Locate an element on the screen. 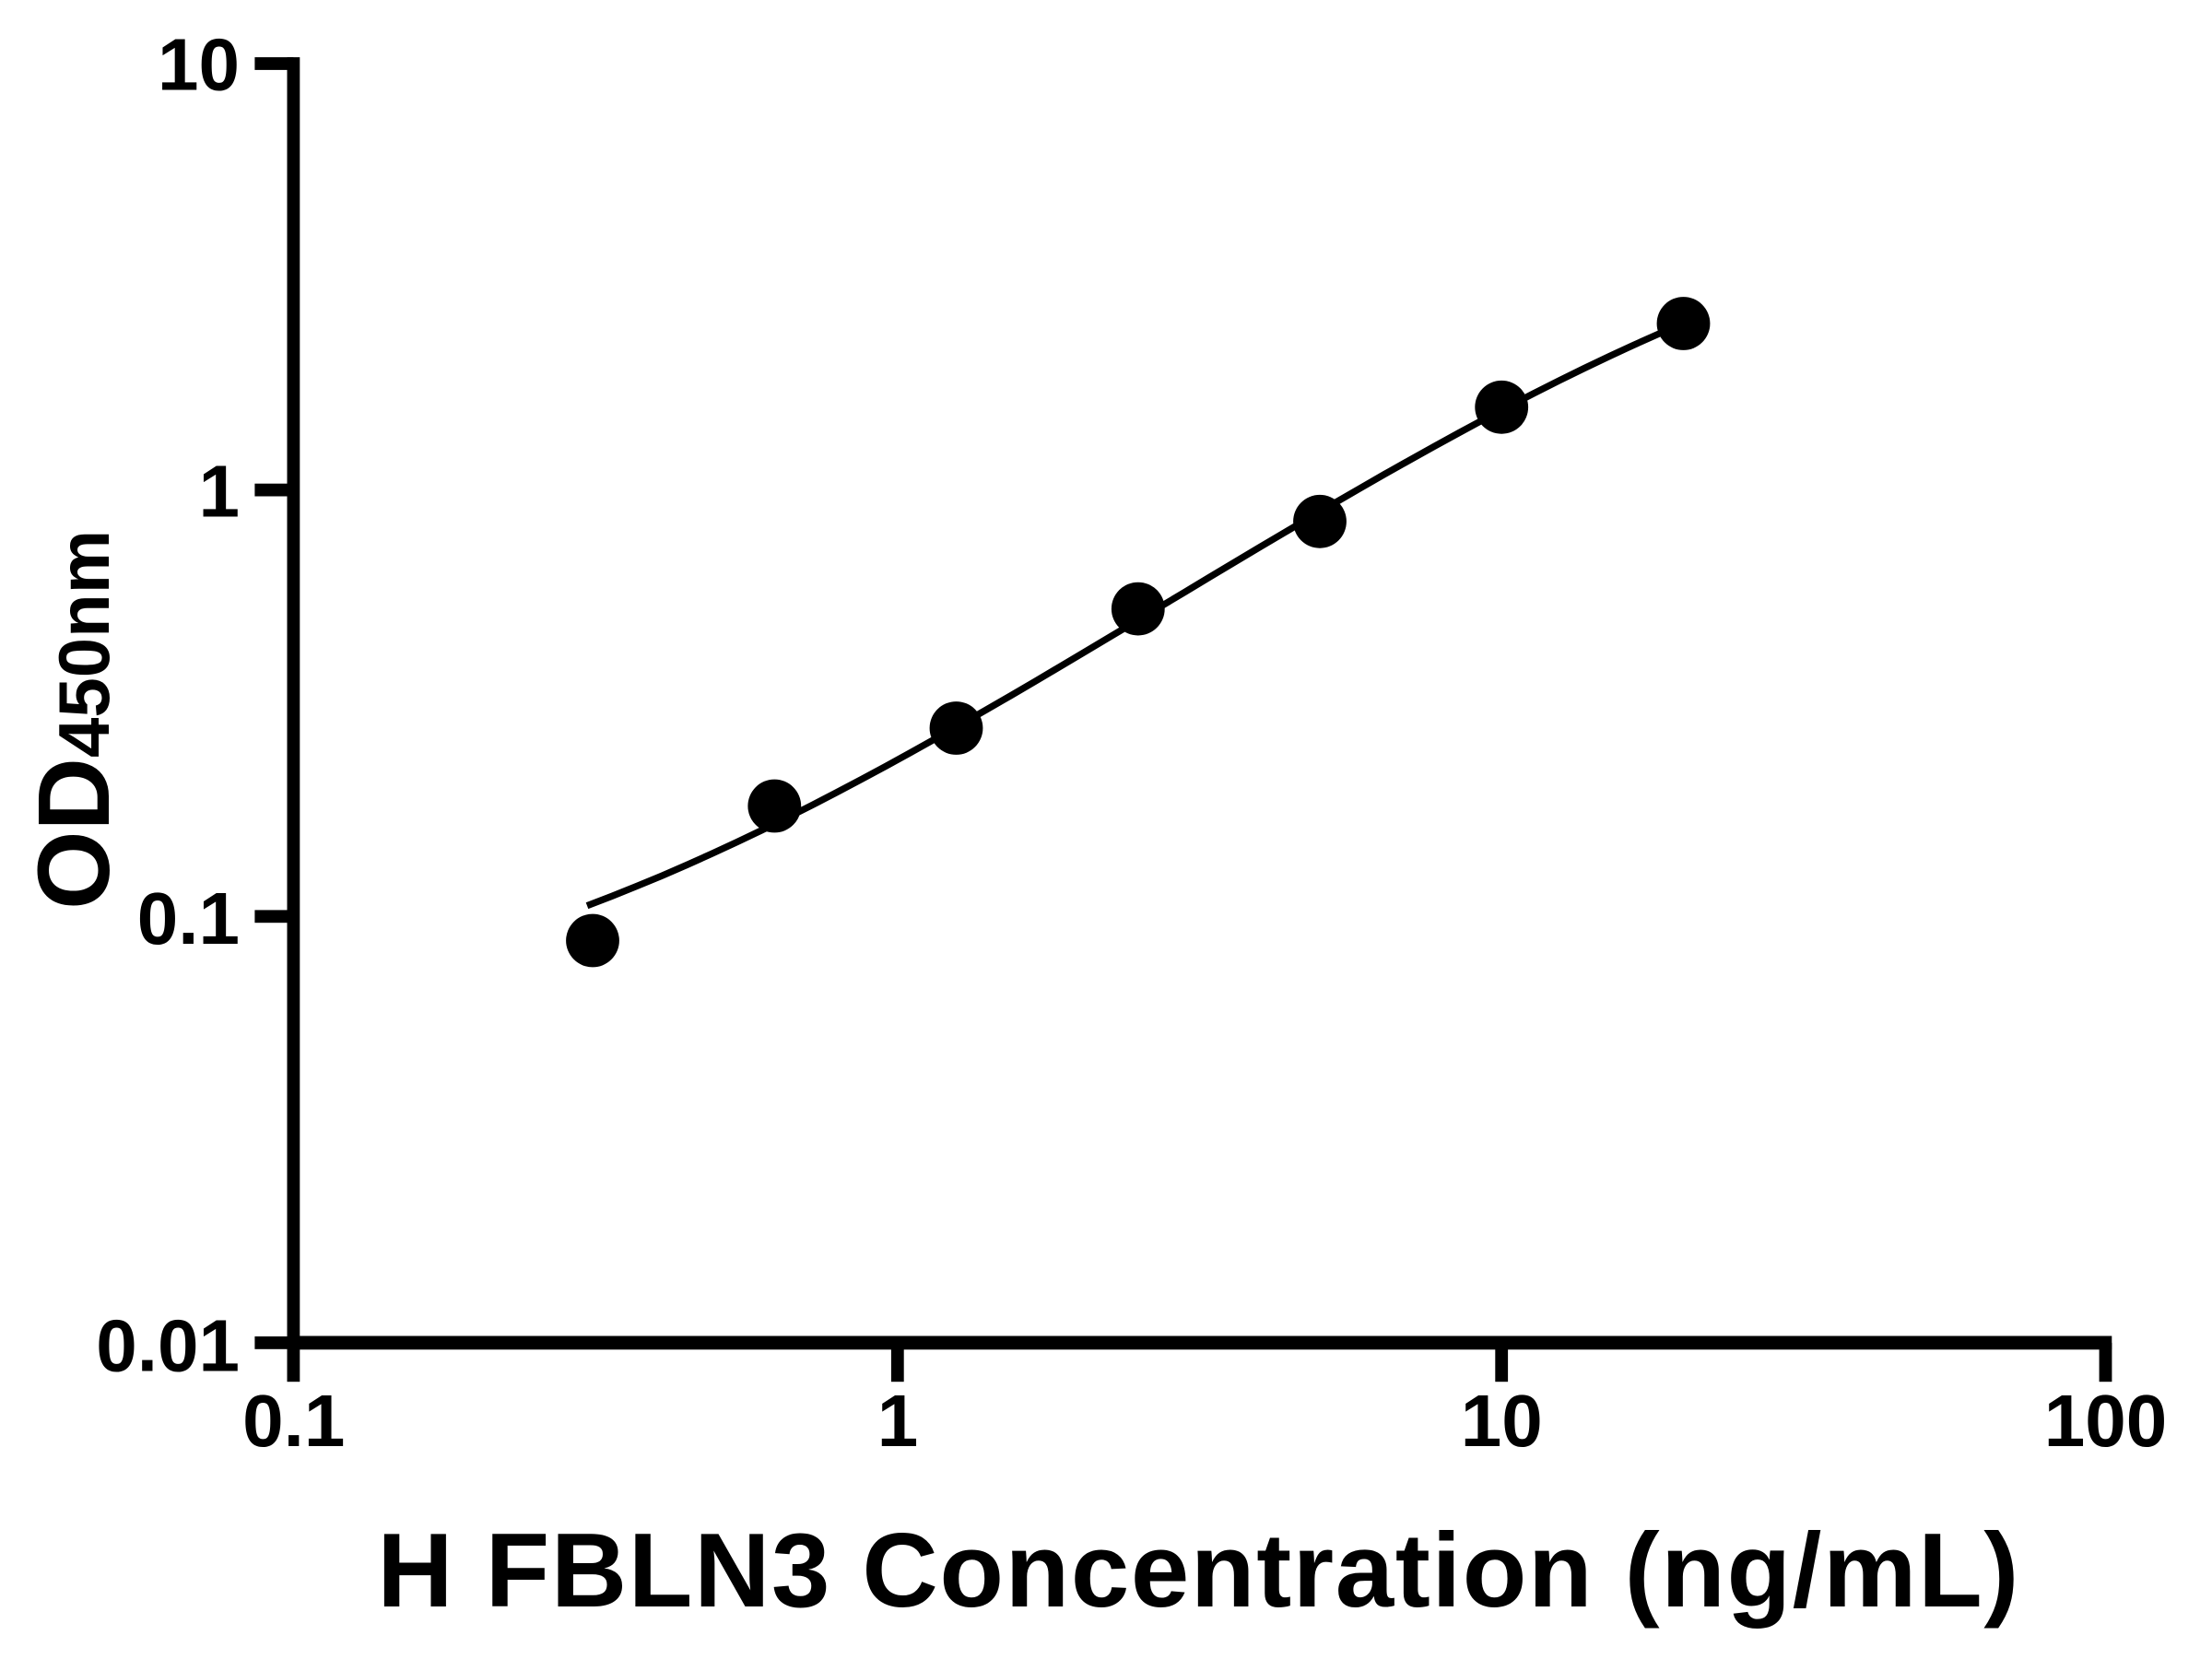  svg-text: 100 is located at coordinates (2105, 1421).